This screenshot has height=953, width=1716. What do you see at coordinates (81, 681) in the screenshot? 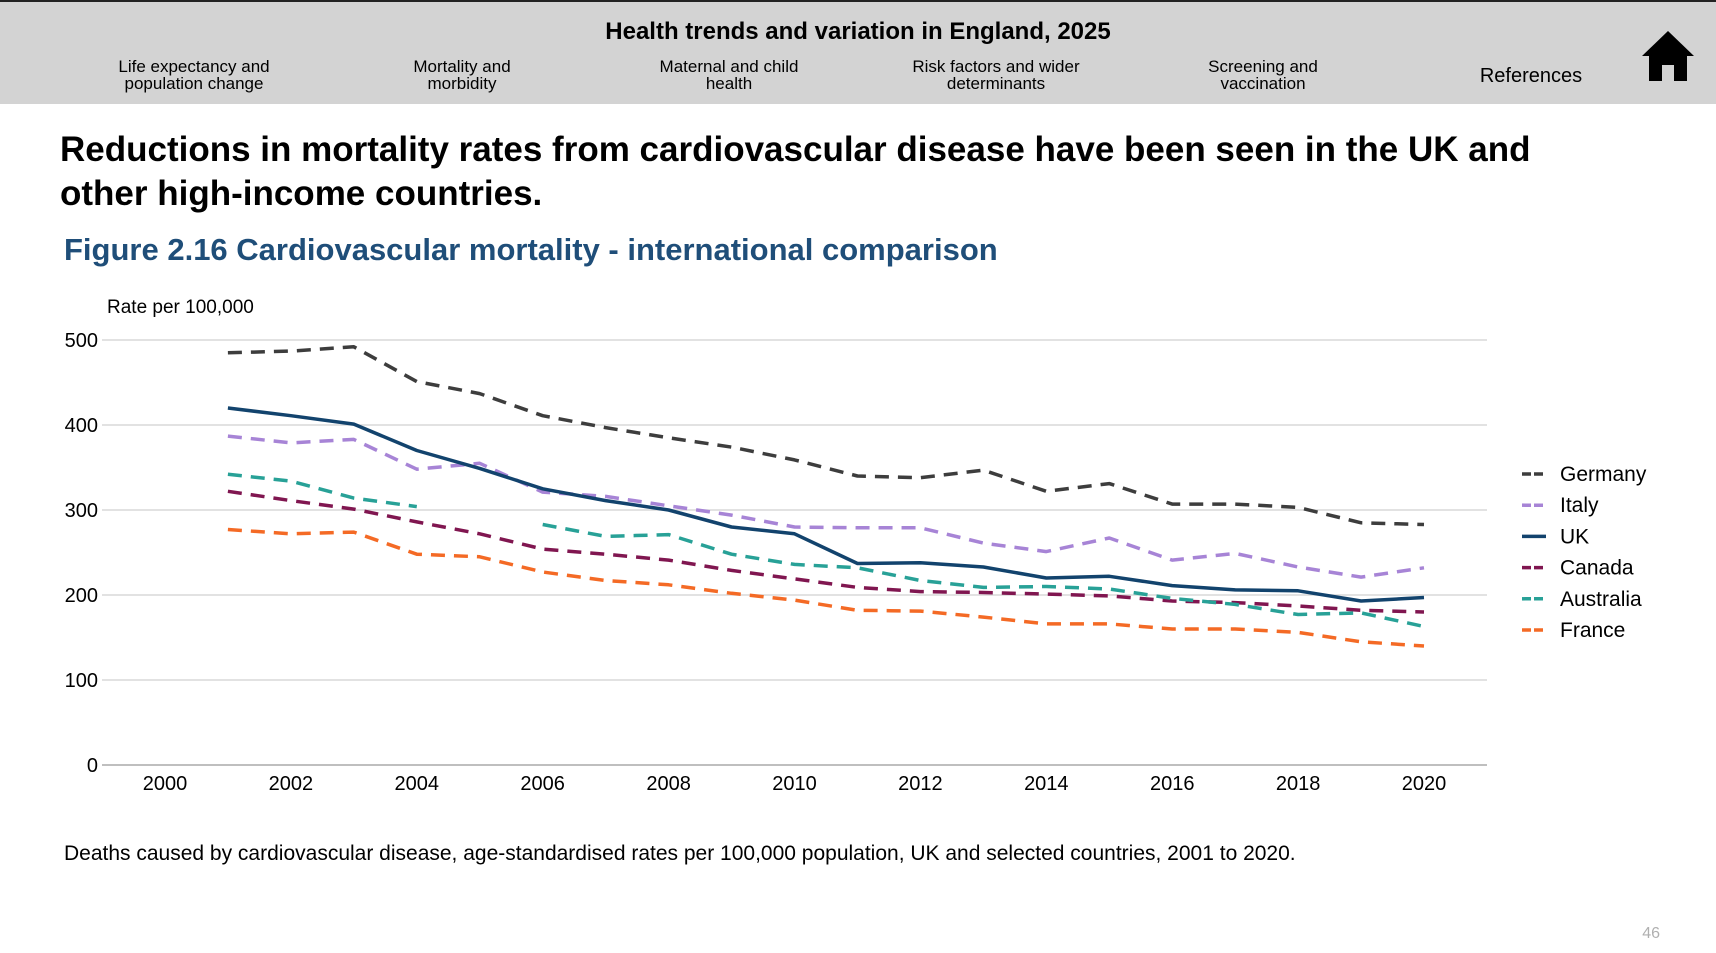
I see `y-tick-label: 100` at bounding box center [81, 681].